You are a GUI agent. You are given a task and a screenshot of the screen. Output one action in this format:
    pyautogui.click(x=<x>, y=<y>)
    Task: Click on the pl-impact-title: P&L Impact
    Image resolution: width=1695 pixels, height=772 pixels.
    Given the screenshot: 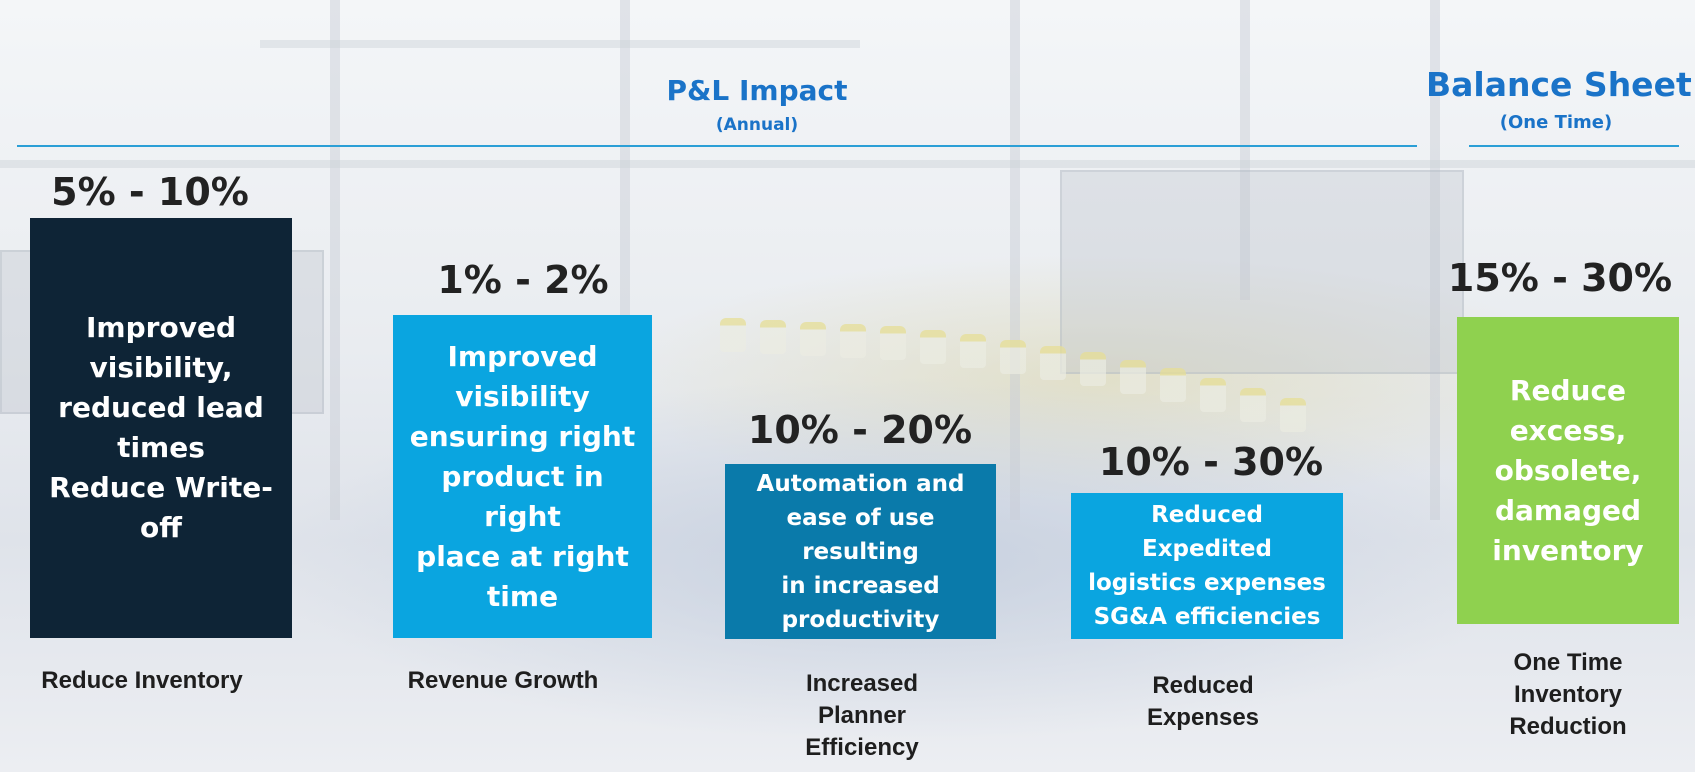 What is the action you would take?
    pyautogui.click(x=757, y=90)
    